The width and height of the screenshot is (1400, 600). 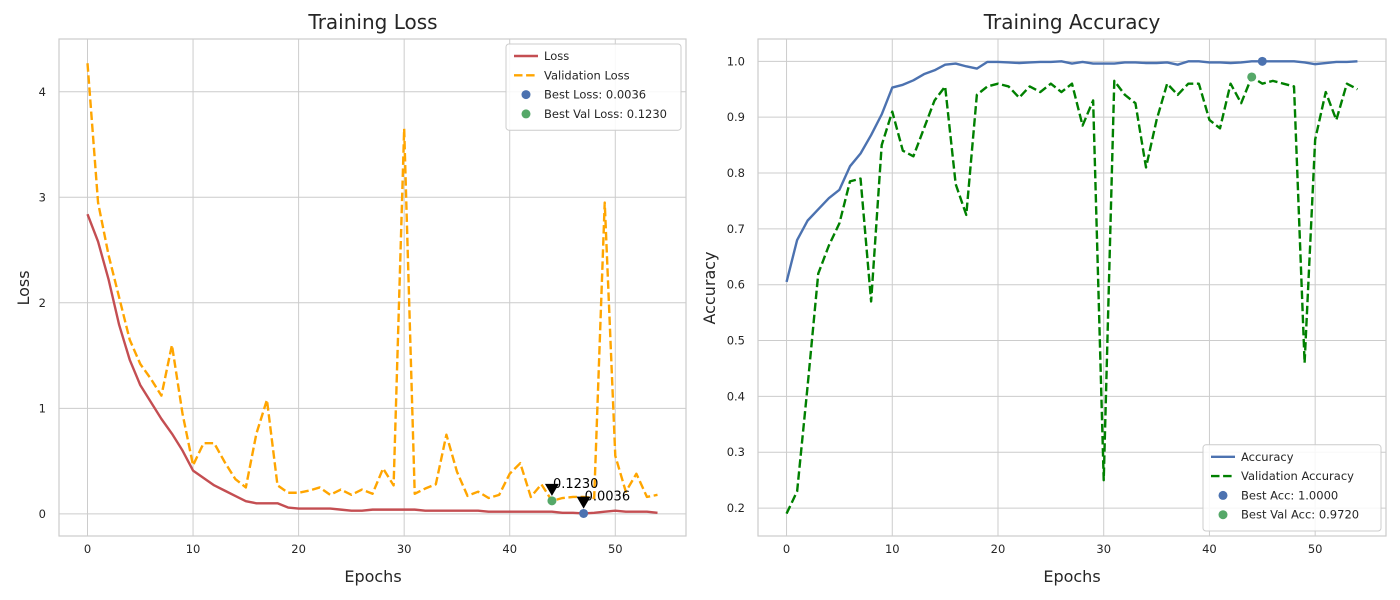 I want to click on loss-x-tick-label: 0, so click(x=87, y=549).